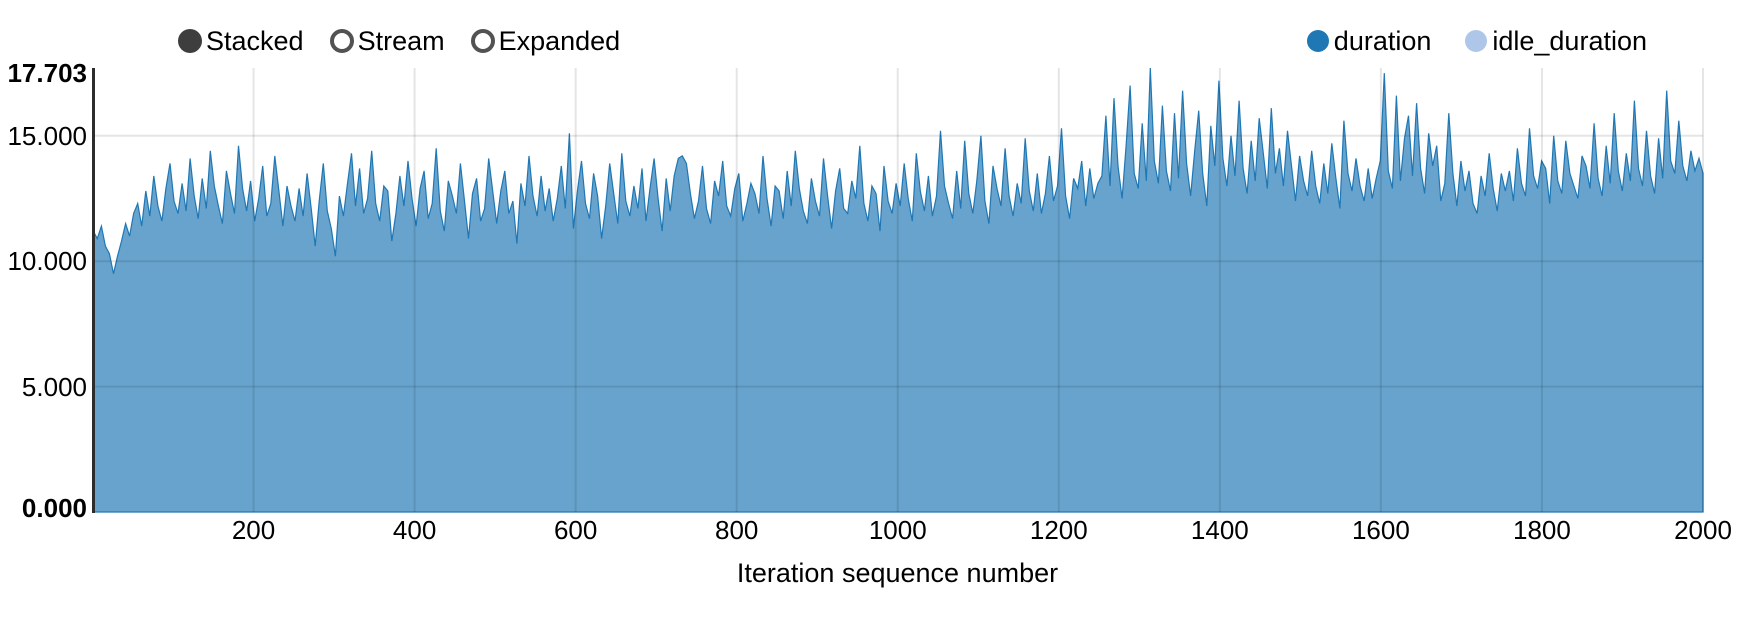 The height and width of the screenshot is (620, 1748). What do you see at coordinates (897, 530) in the screenshot?
I see `x-tick-label: 1000` at bounding box center [897, 530].